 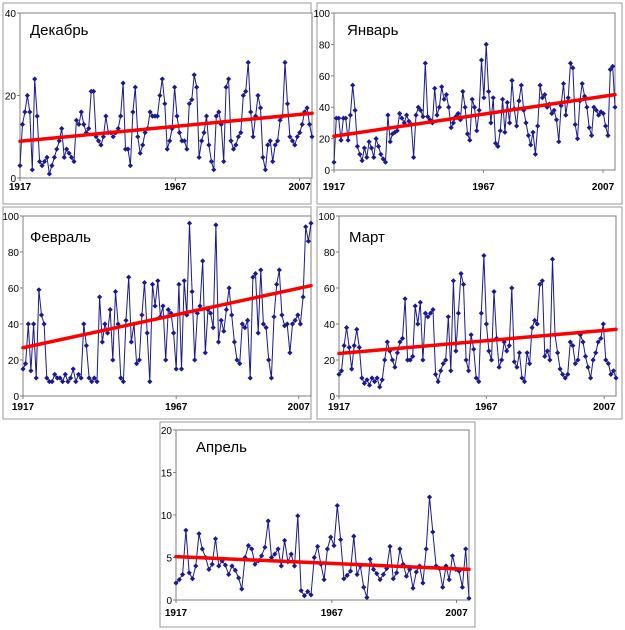 What do you see at coordinates (221, 447) in the screenshot?
I see `chart-title: Апрель` at bounding box center [221, 447].